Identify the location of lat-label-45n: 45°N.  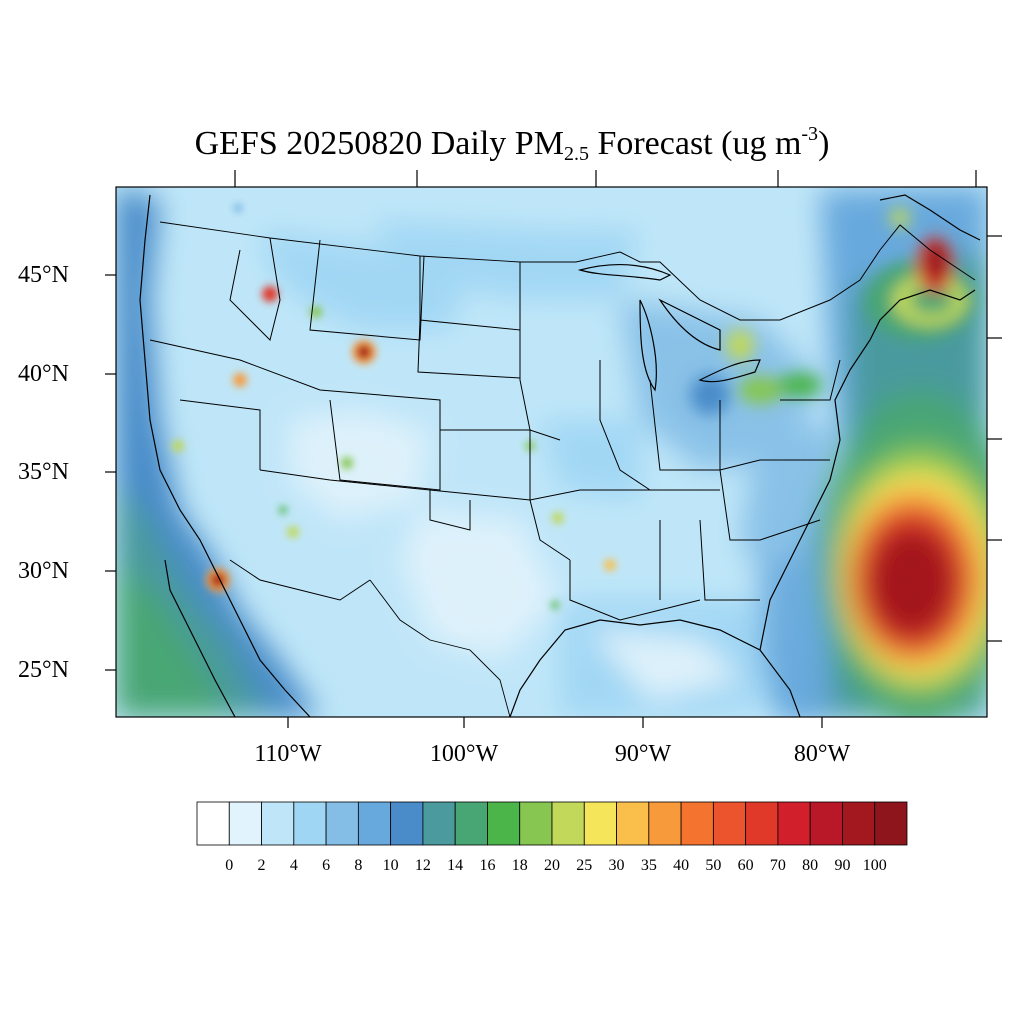
(43, 275).